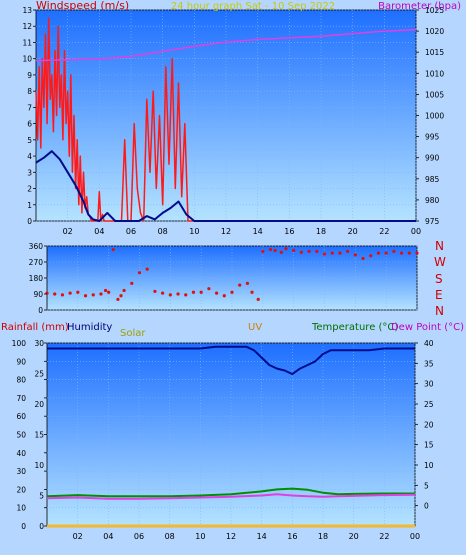  Describe the element at coordinates (27, 42) in the screenshot. I see `y-tick-label: 11` at that location.